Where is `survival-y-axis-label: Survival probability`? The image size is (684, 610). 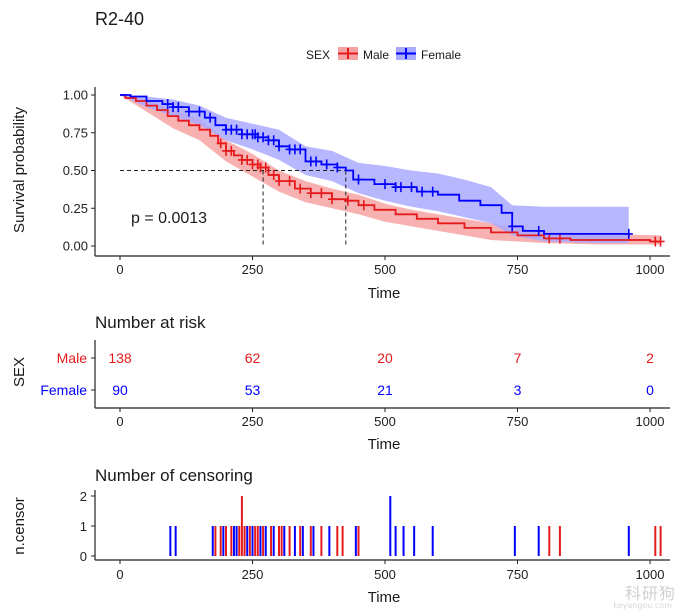
survival-y-axis-label: Survival probability is located at coordinates (19, 170).